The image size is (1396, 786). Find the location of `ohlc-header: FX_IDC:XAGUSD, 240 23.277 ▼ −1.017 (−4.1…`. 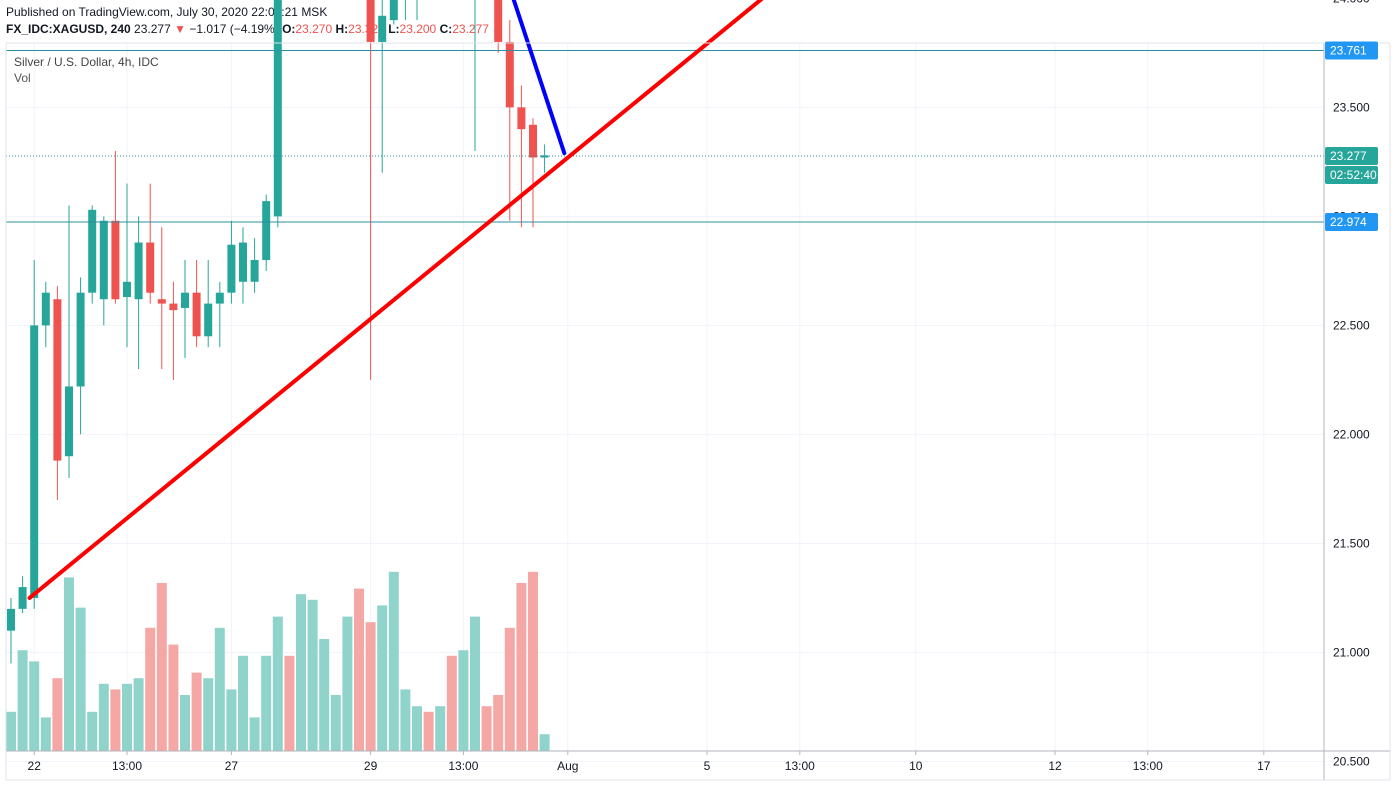

ohlc-header: FX_IDC:XAGUSD, 240 23.277 ▼ −1.017 (−4.1… is located at coordinates (247, 29).